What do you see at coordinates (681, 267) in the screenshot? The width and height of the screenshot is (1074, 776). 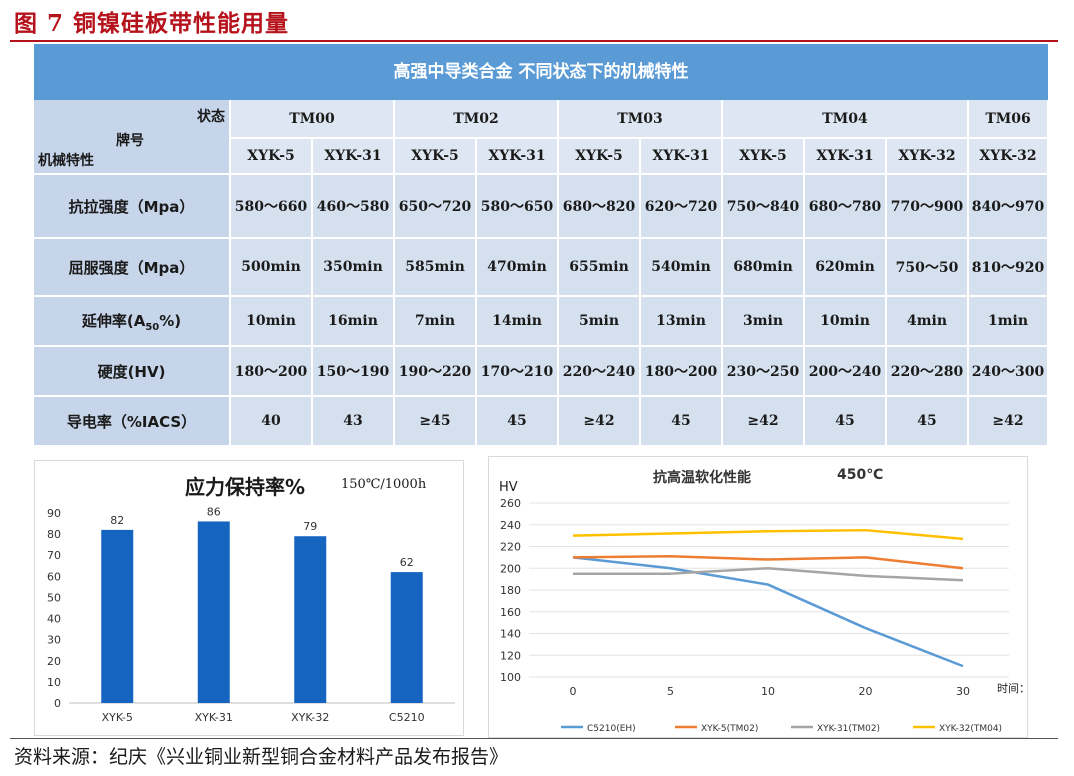 I see `table-cell: 540min` at bounding box center [681, 267].